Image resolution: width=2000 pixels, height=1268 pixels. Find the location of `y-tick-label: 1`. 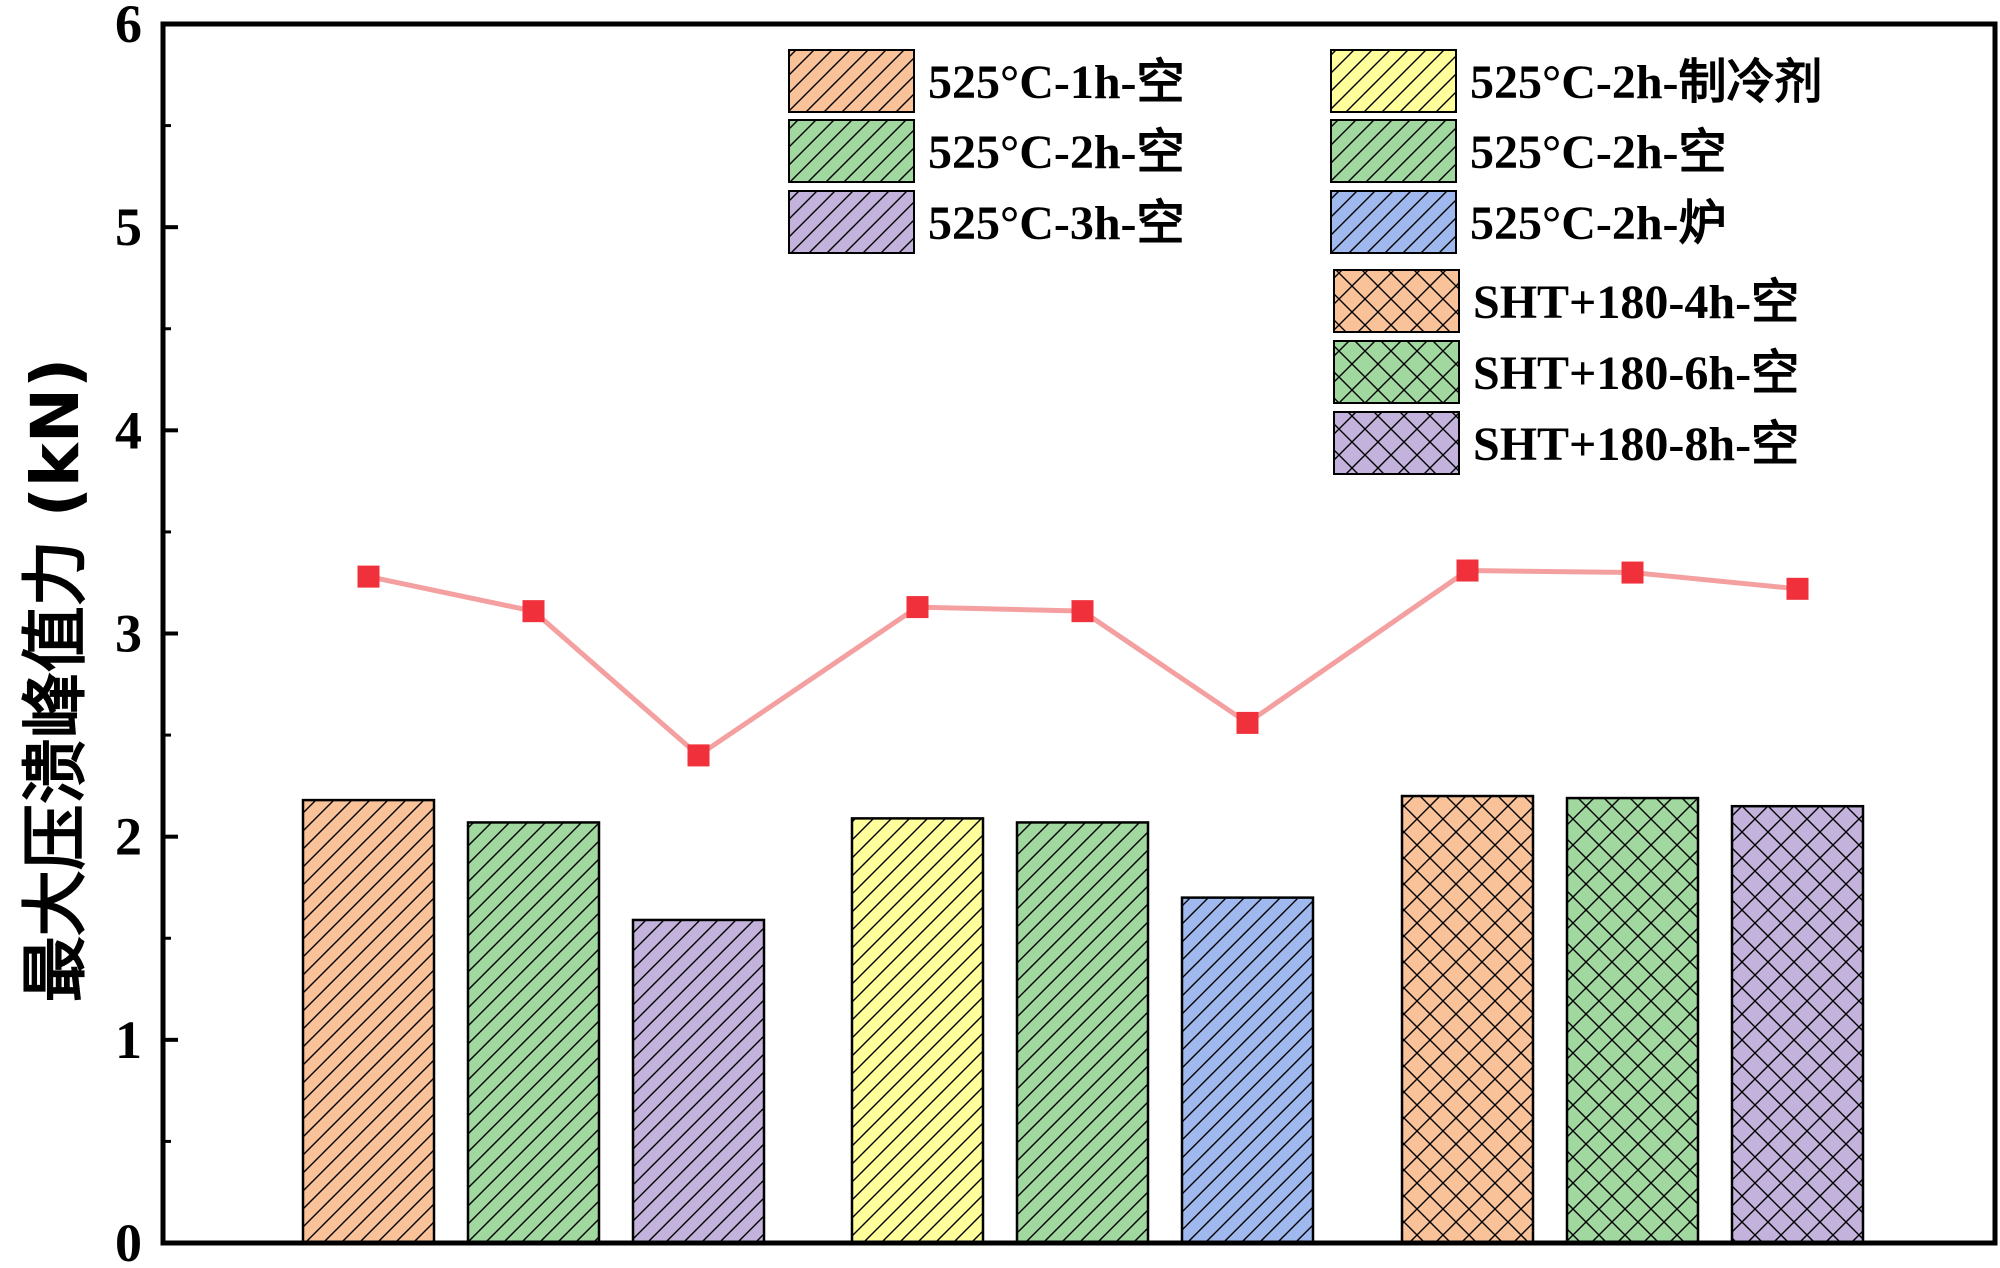

y-tick-label: 1 is located at coordinates (128, 1040).